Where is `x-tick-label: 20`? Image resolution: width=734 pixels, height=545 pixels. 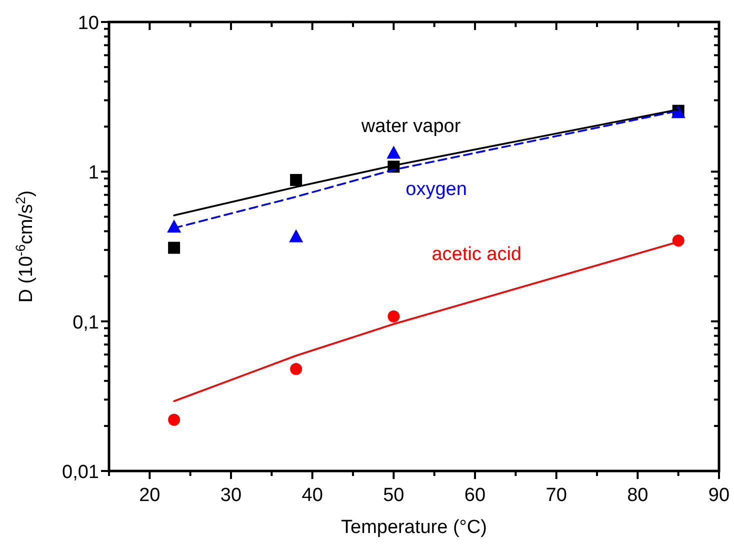
x-tick-label: 20 is located at coordinates (149, 495).